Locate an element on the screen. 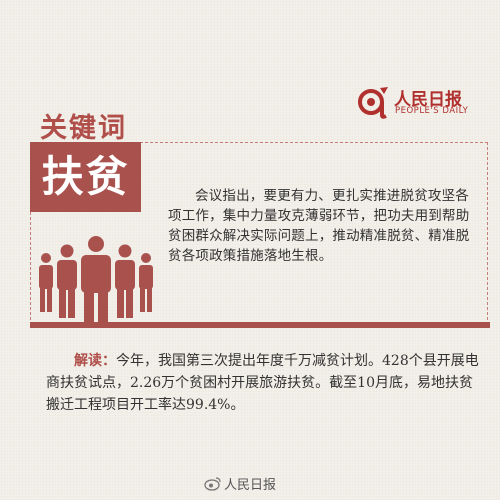  card-bottom-bar is located at coordinates (260, 325).